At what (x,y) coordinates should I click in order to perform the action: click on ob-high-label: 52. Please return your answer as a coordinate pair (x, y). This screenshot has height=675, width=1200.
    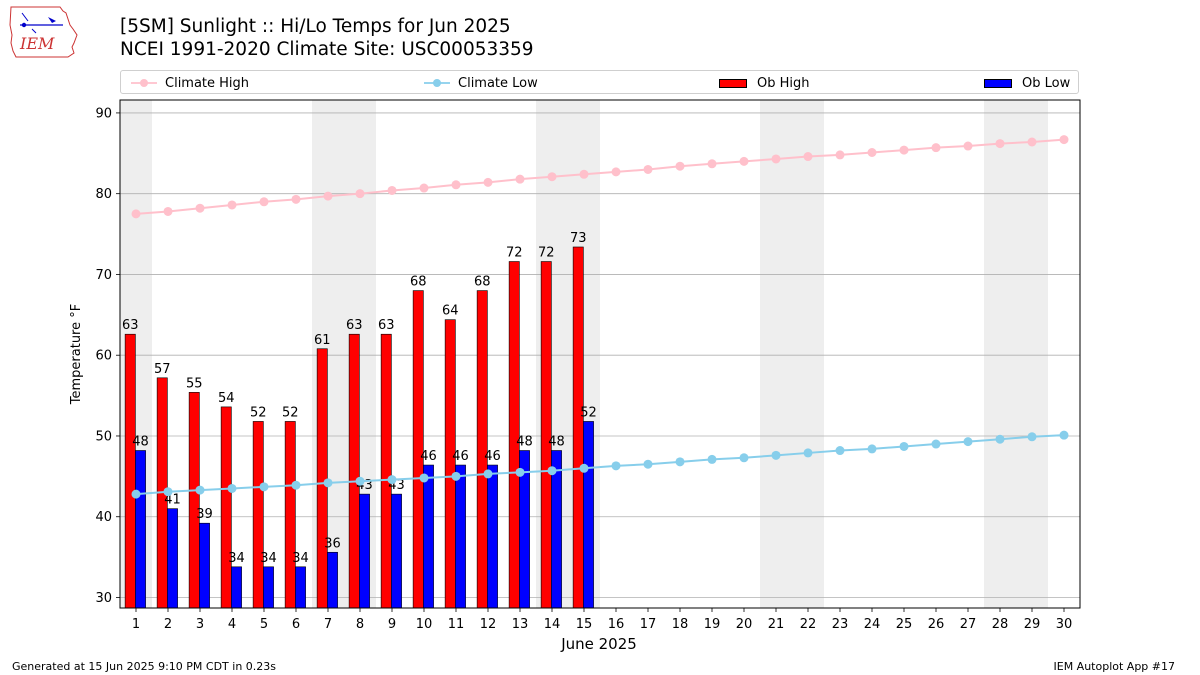
    Looking at the image, I should click on (258, 412).